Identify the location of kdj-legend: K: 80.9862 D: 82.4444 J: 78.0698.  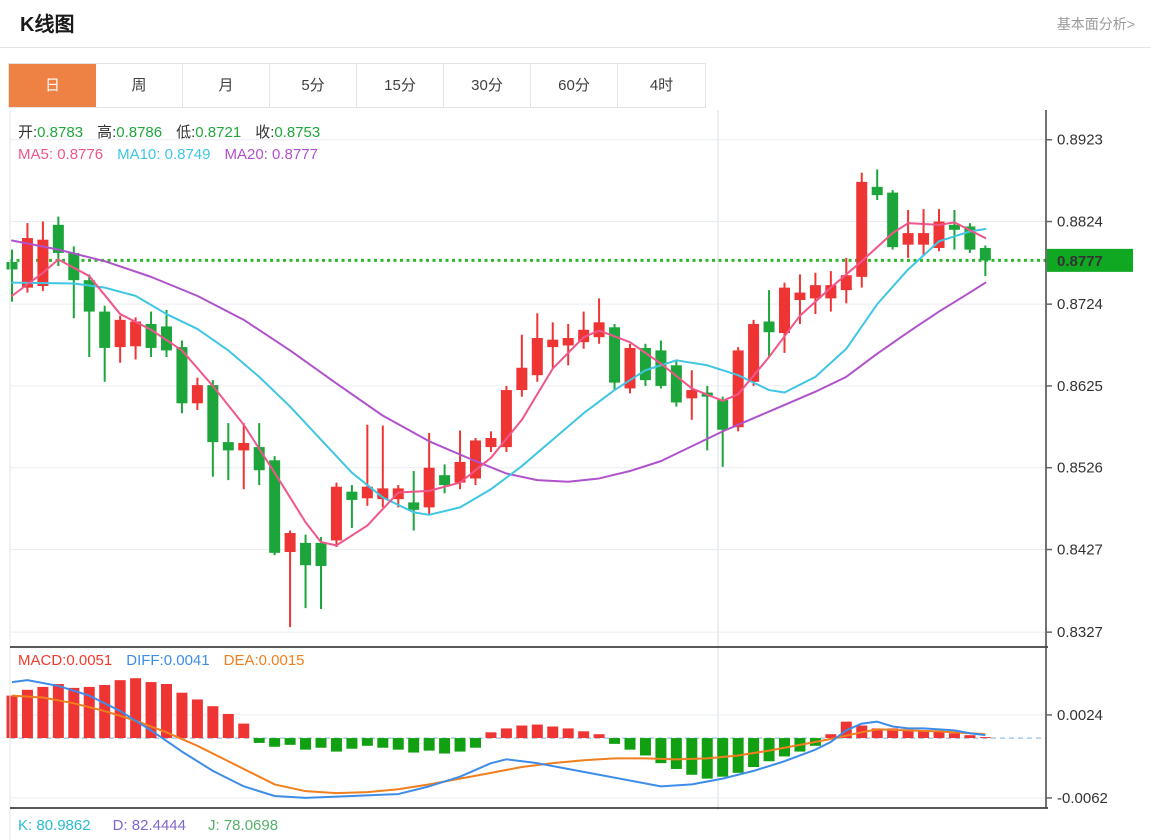
(159, 825).